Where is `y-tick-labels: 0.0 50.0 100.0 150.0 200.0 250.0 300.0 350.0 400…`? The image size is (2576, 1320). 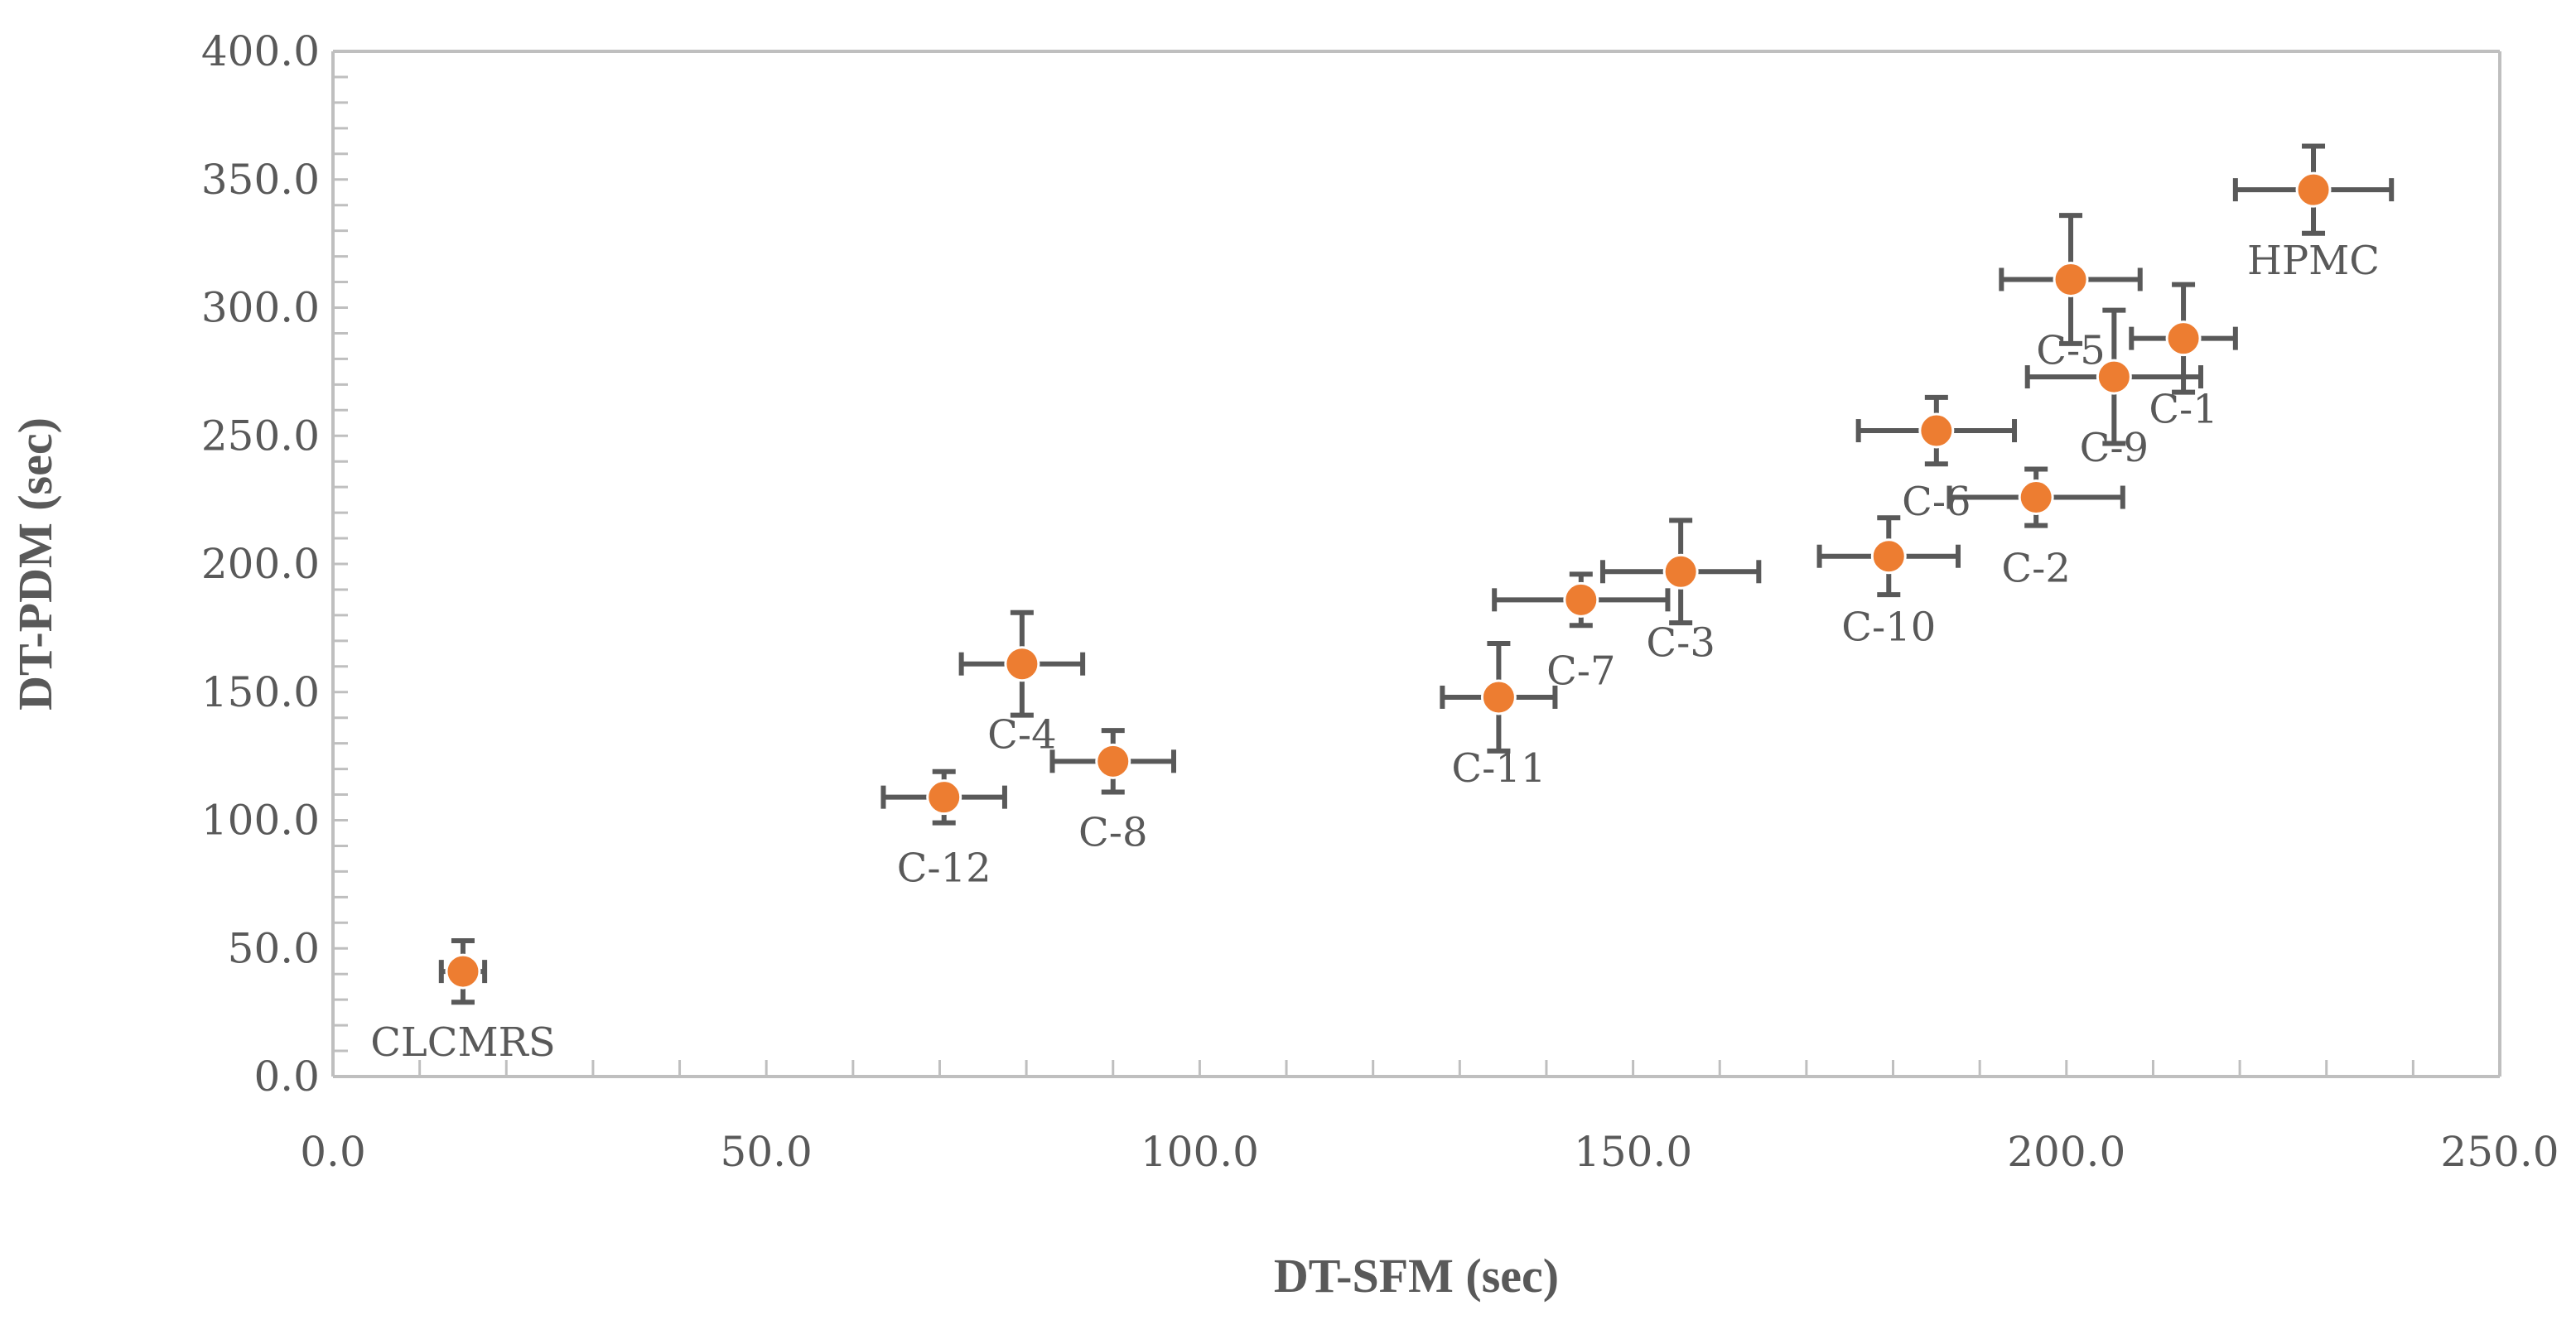
y-tick-labels: 0.0 50.0 100.0 150.0 200.0 250.0 300.0 350.0 400… is located at coordinates (260, 564).